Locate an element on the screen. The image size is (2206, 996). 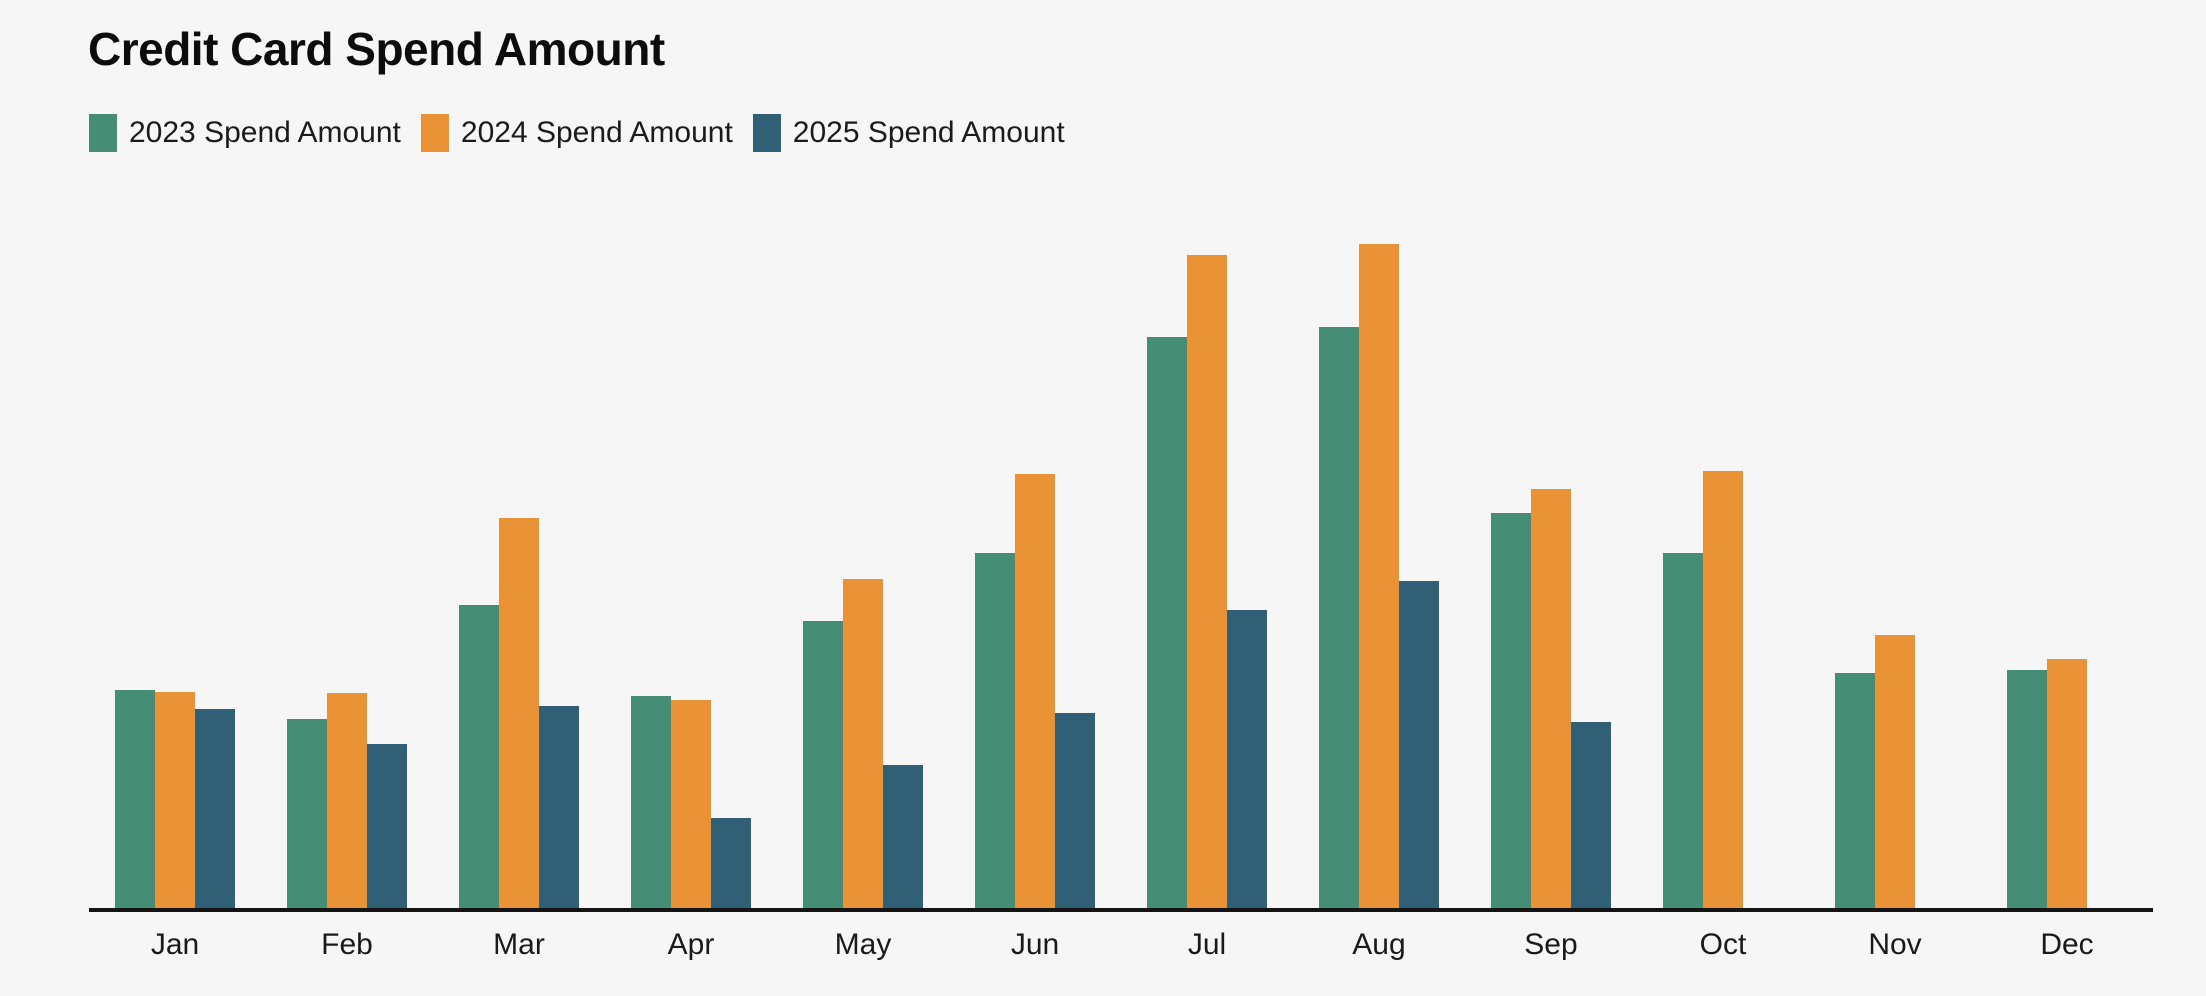
bar-2025-may is located at coordinates (903, 836).